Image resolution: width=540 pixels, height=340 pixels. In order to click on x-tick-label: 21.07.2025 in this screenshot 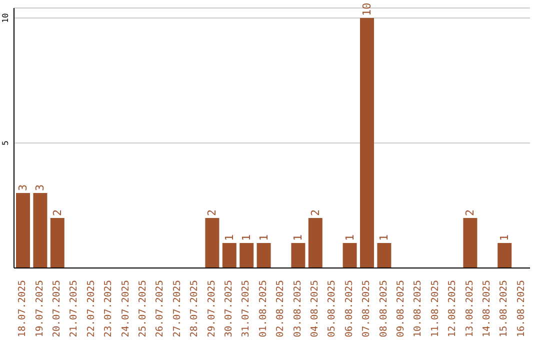, I will do `click(74, 309)`.